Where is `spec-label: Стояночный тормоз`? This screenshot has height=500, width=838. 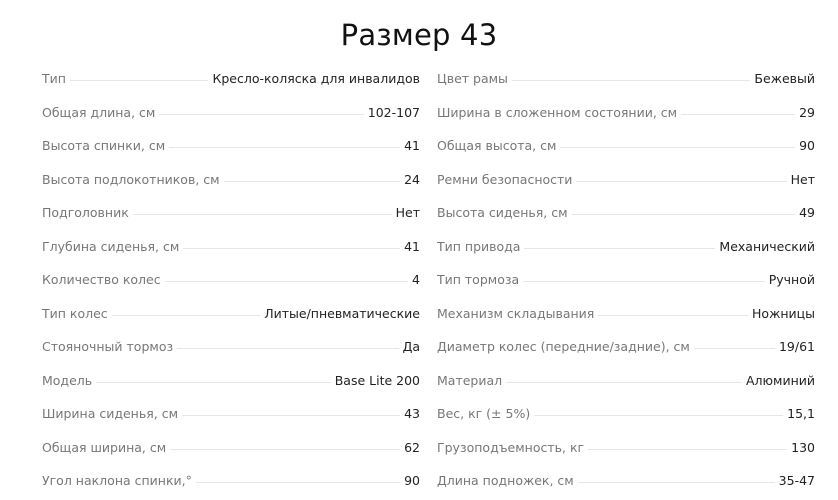
spec-label: Стояночный тормоз is located at coordinates (108, 347).